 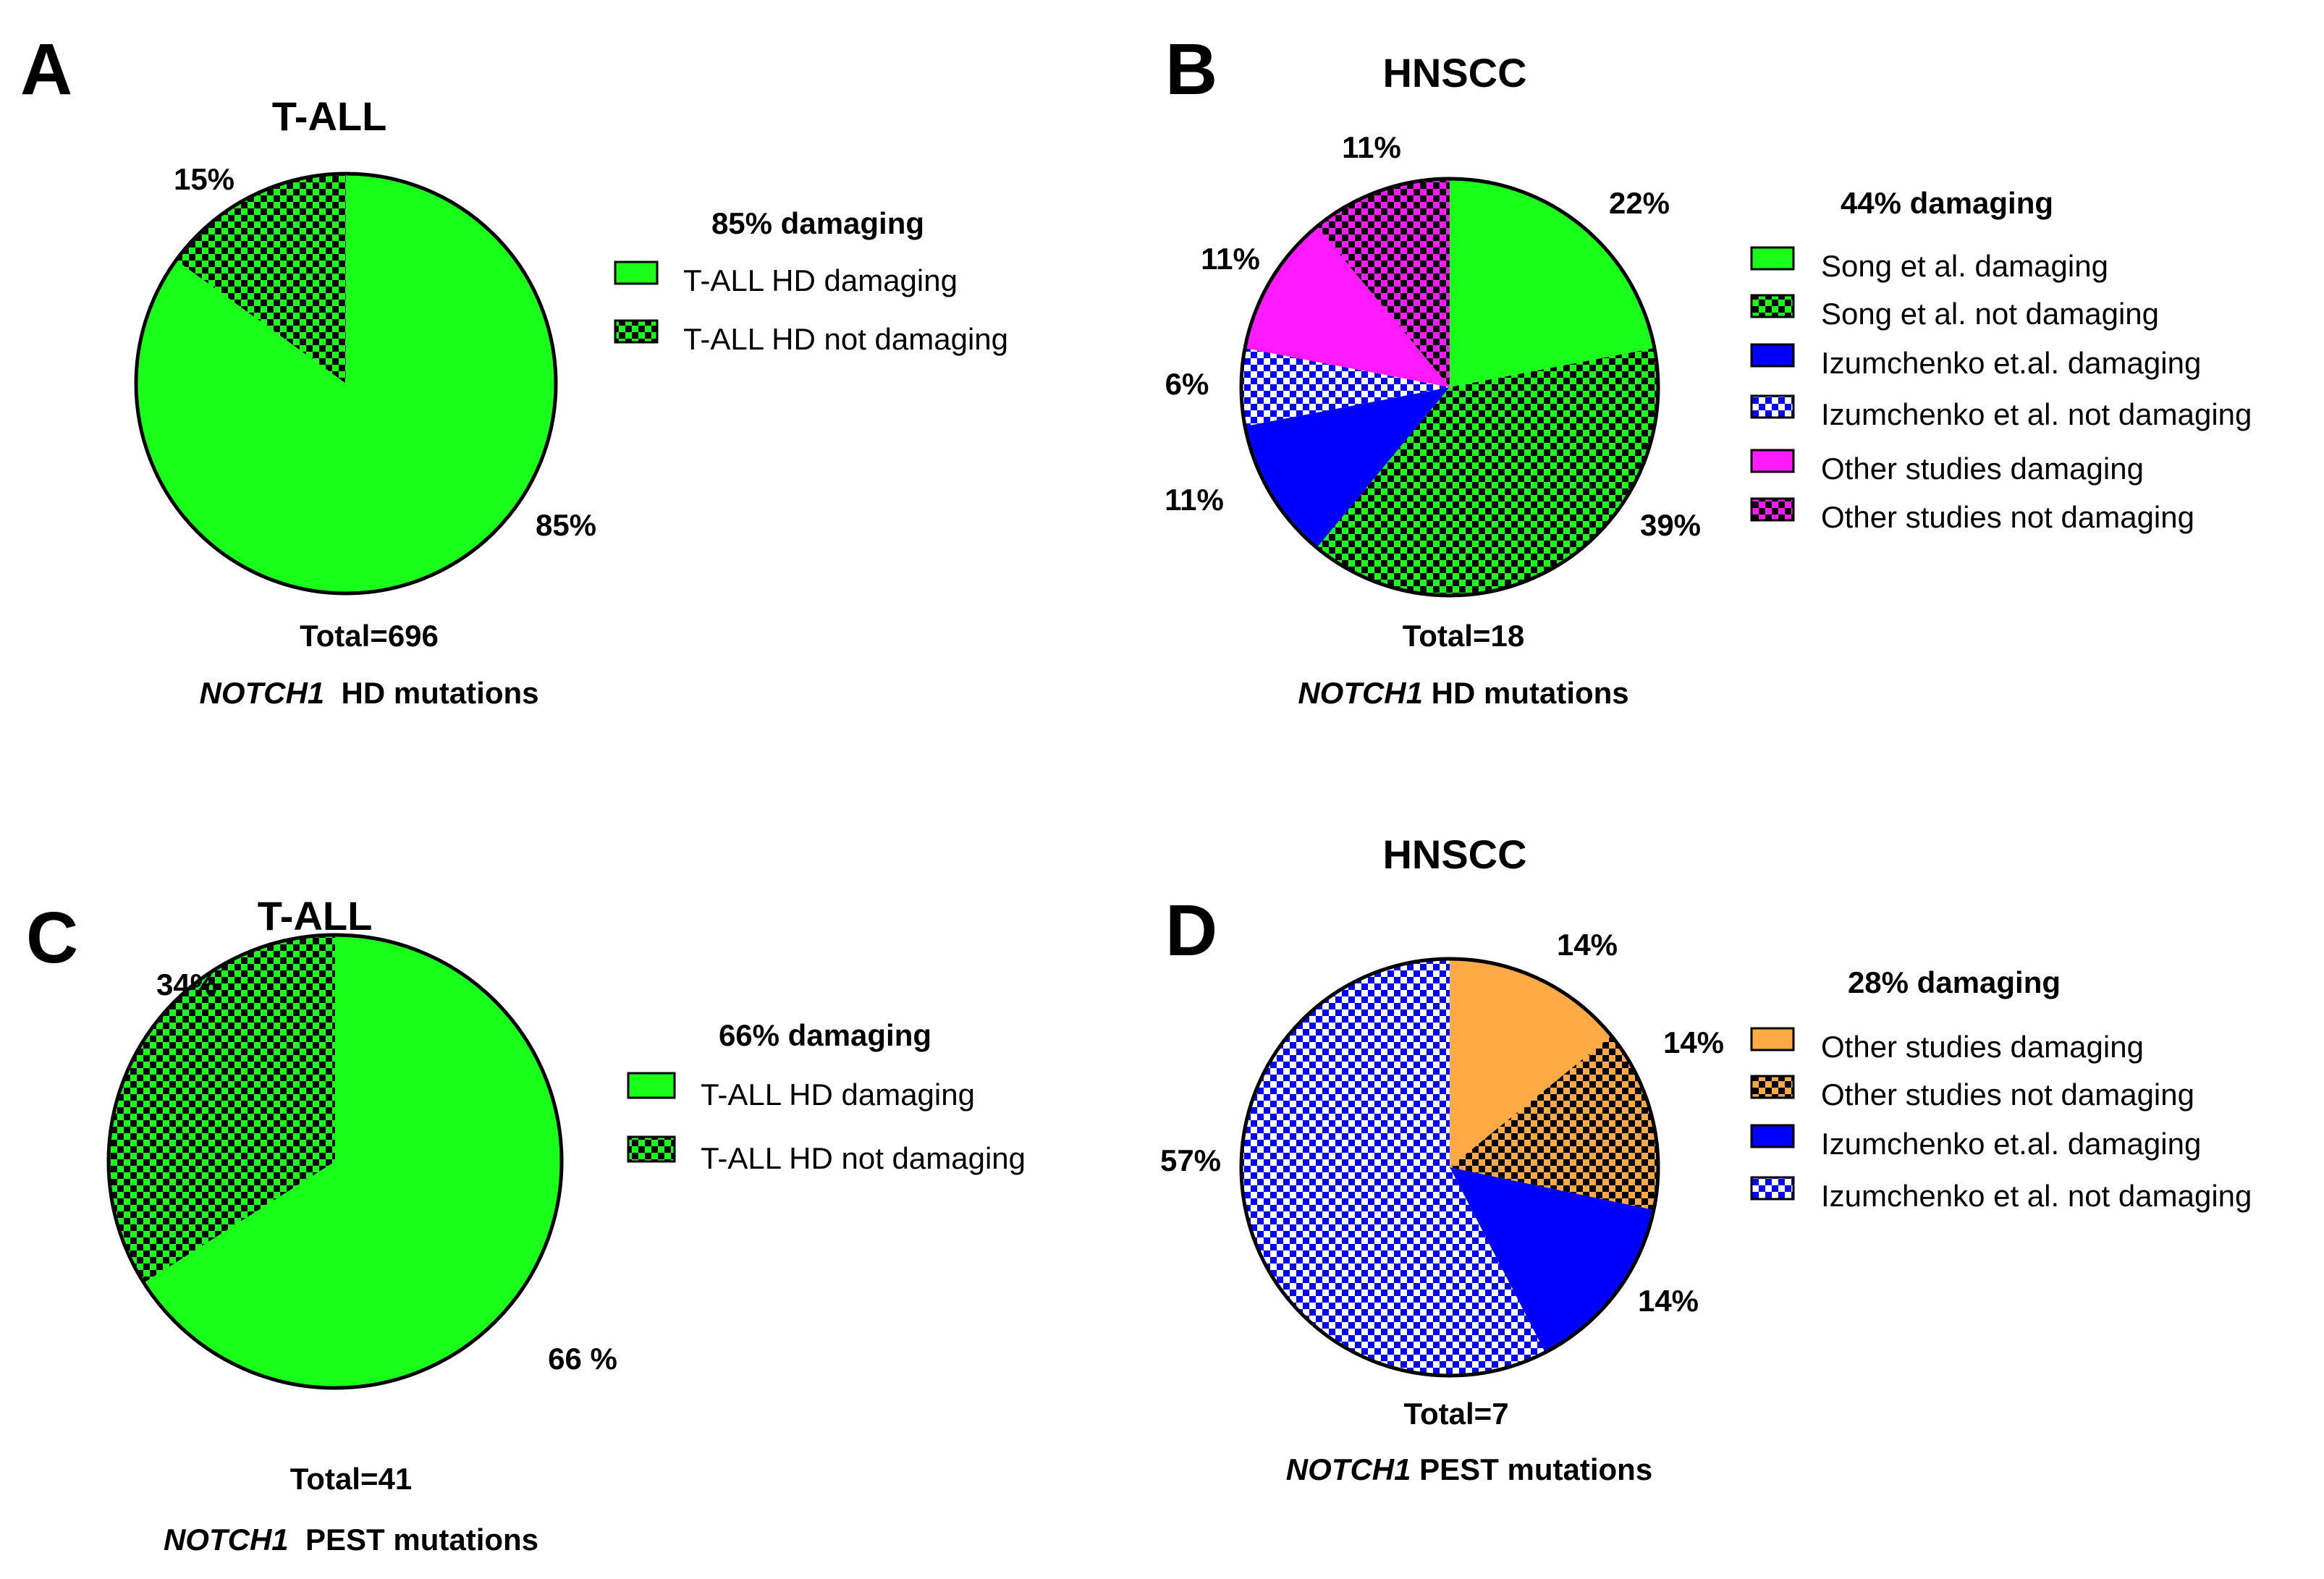 I want to click on panel-letter-d: D, so click(x=1191, y=931).